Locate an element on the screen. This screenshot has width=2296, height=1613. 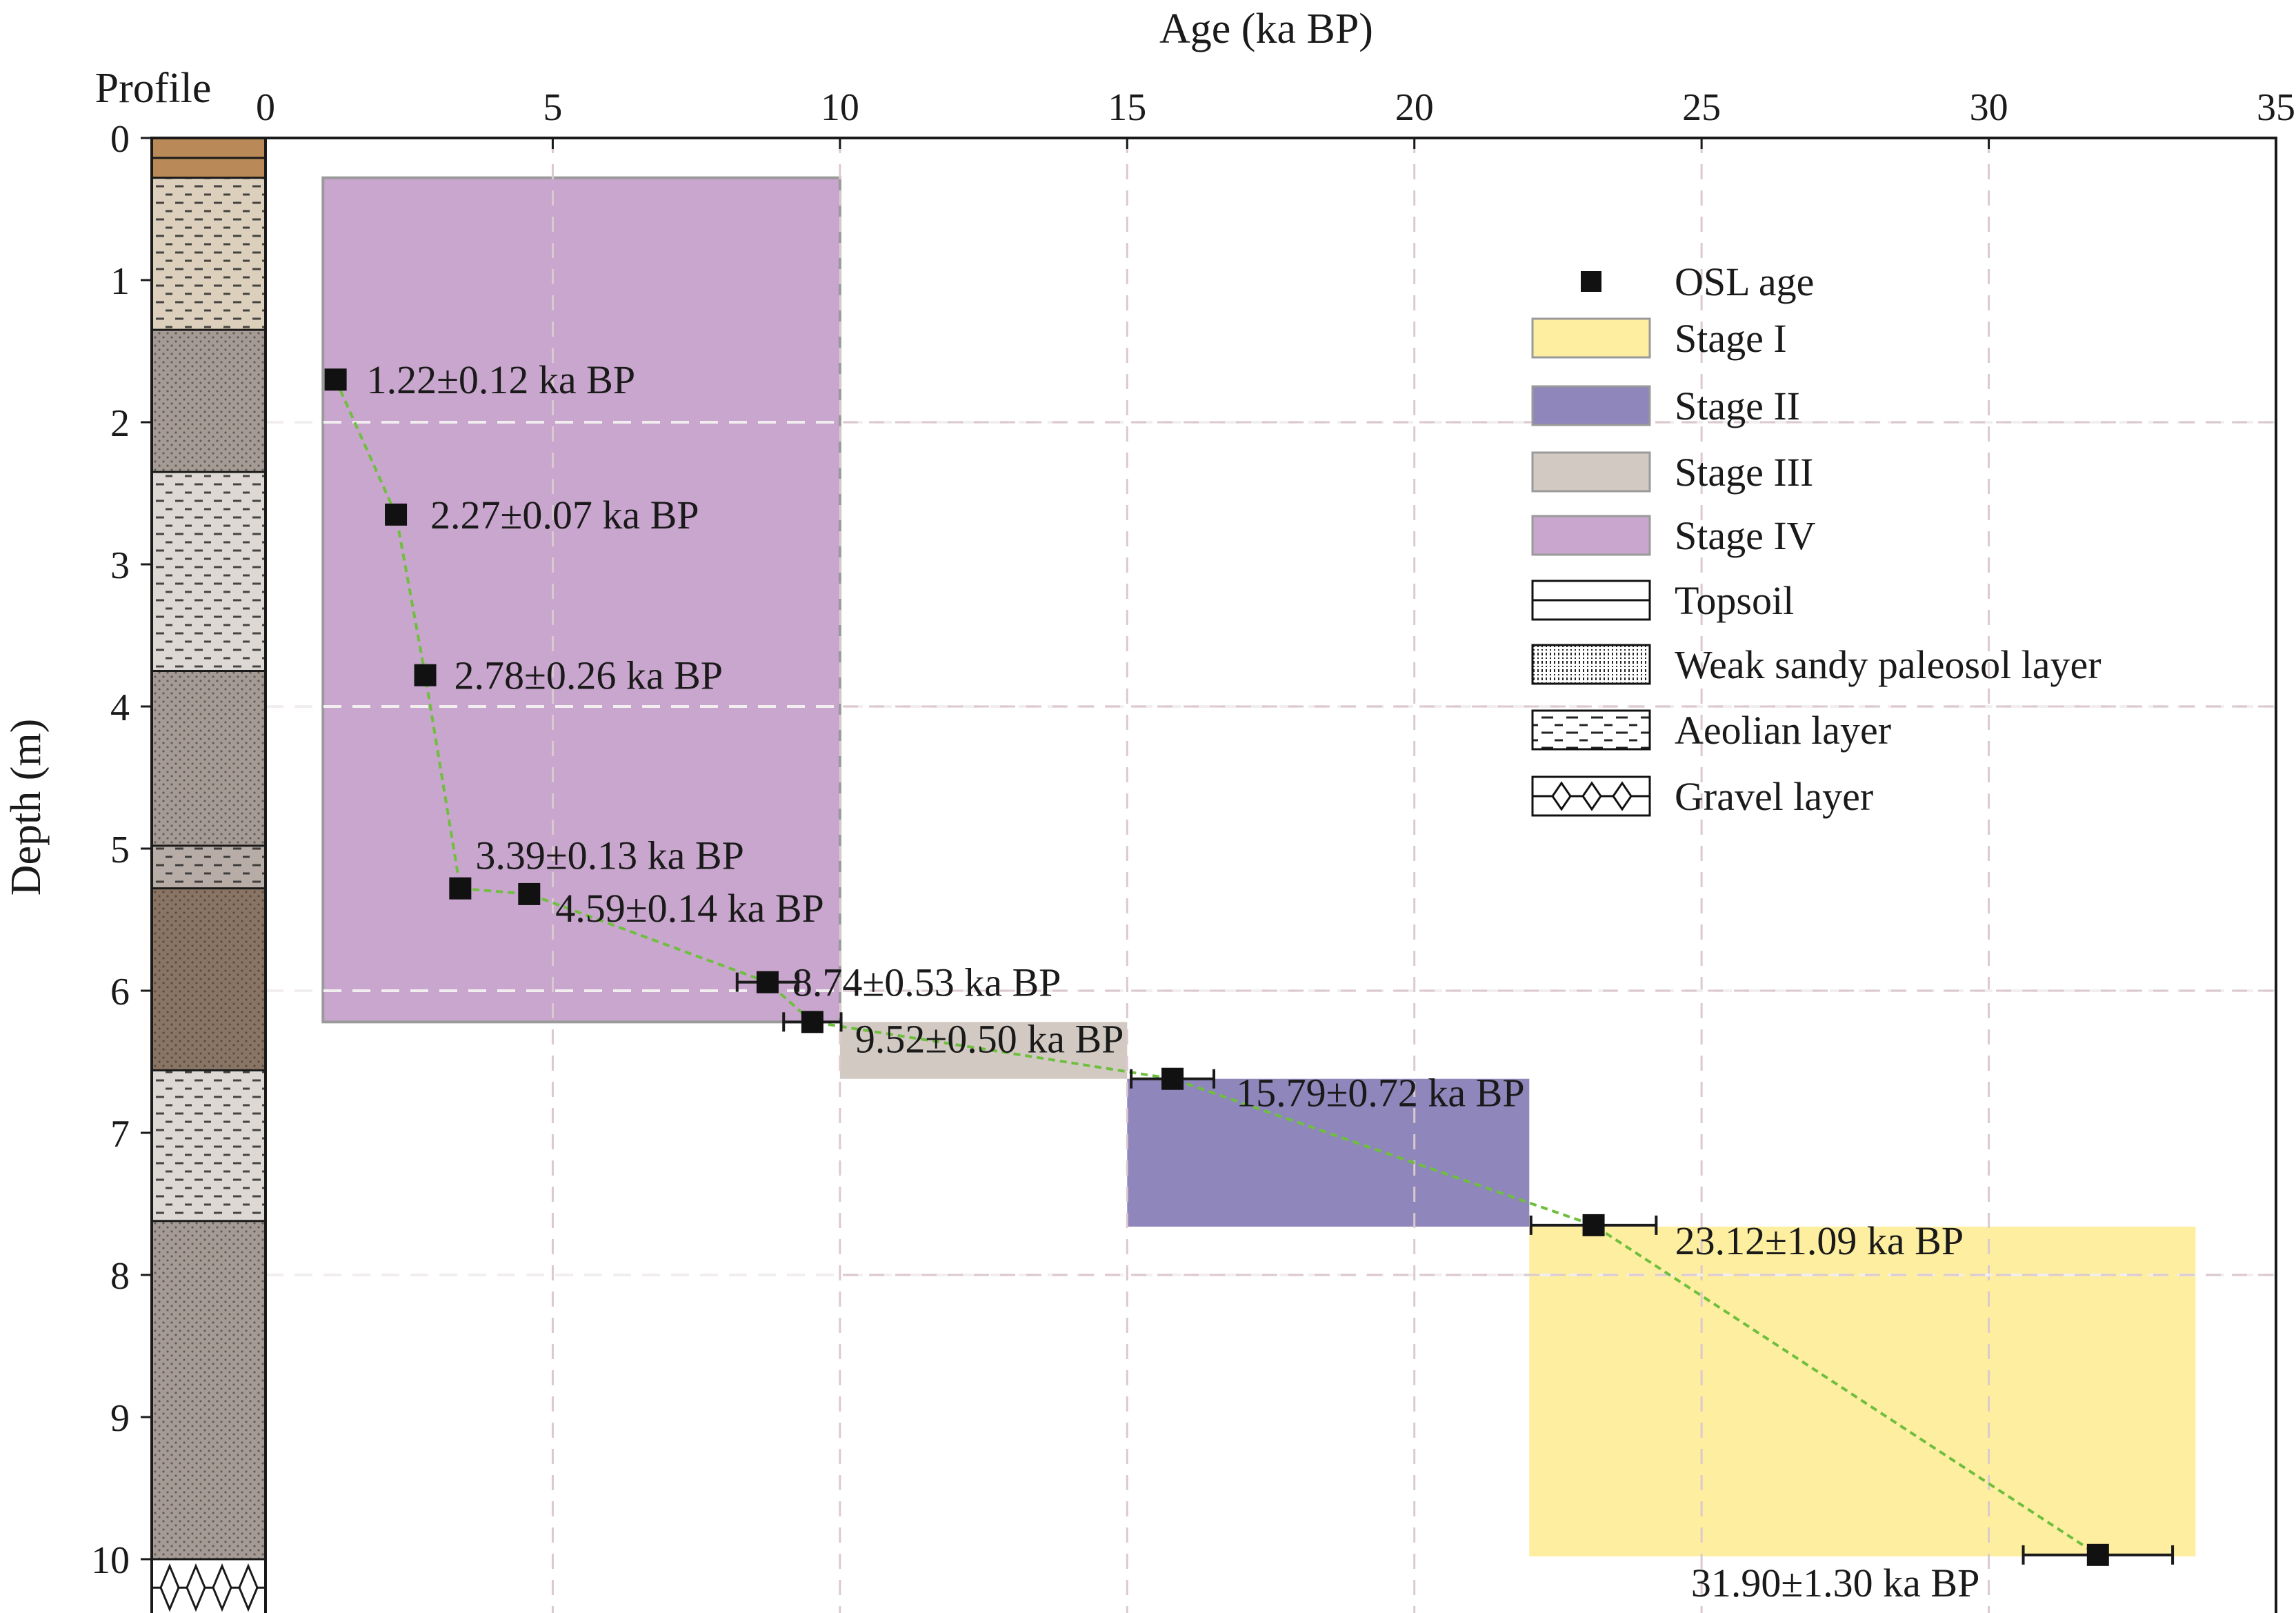
data-label: 2.78±0.26 ka BP is located at coordinates (589, 675).